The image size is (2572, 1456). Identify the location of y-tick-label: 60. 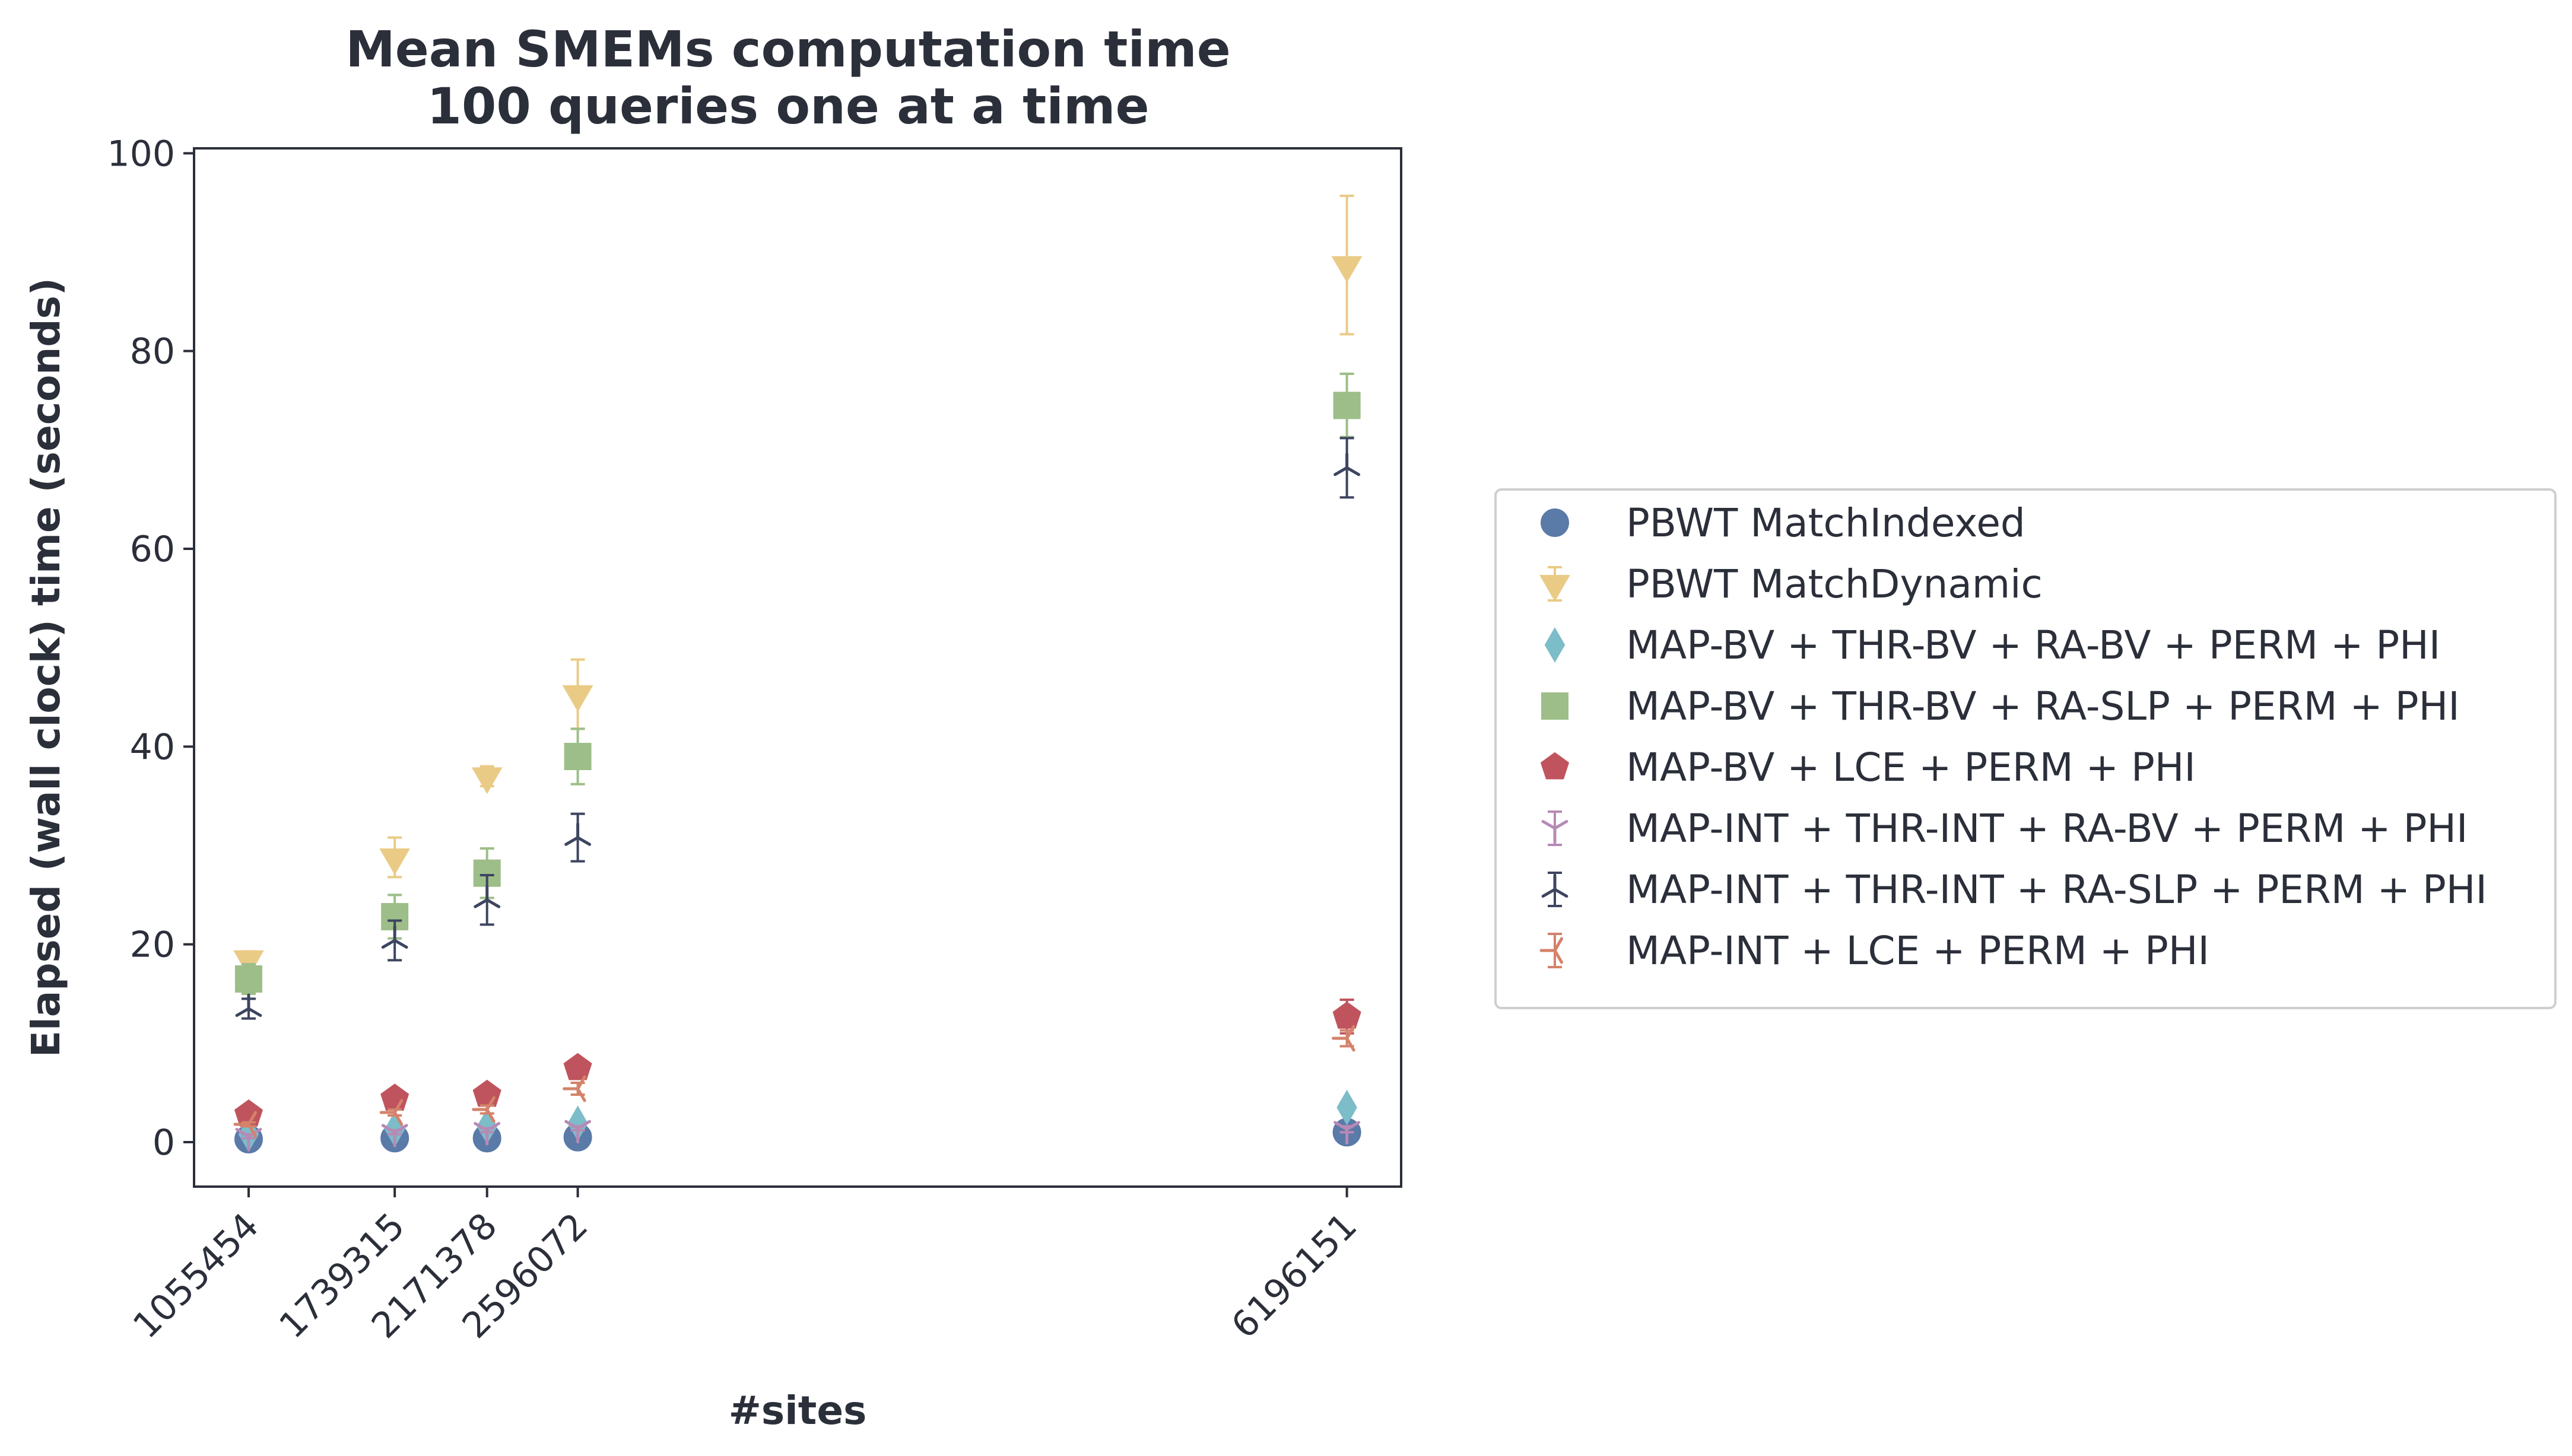
(152, 549).